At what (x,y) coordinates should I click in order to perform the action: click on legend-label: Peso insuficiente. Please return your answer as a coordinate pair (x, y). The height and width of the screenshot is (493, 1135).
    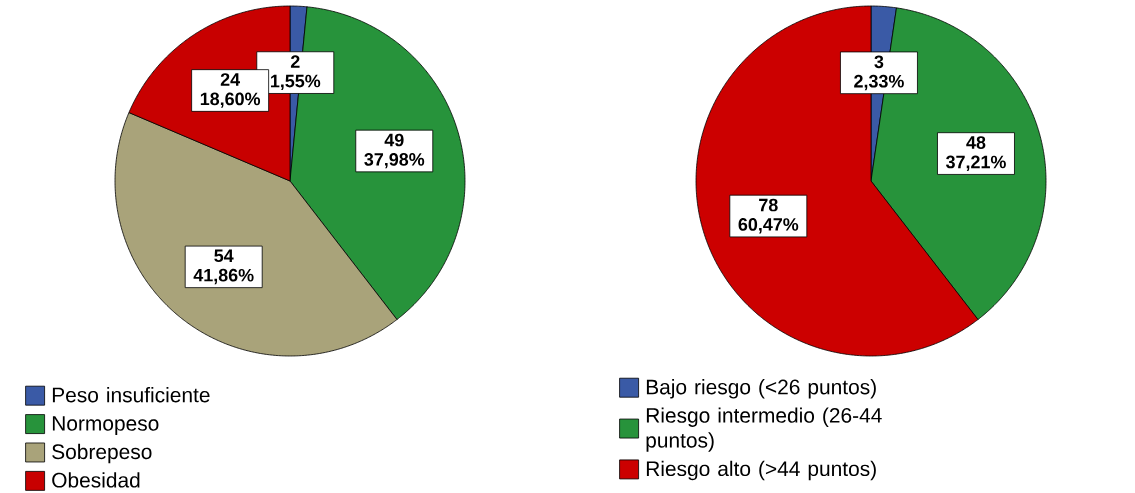
    Looking at the image, I should click on (131, 395).